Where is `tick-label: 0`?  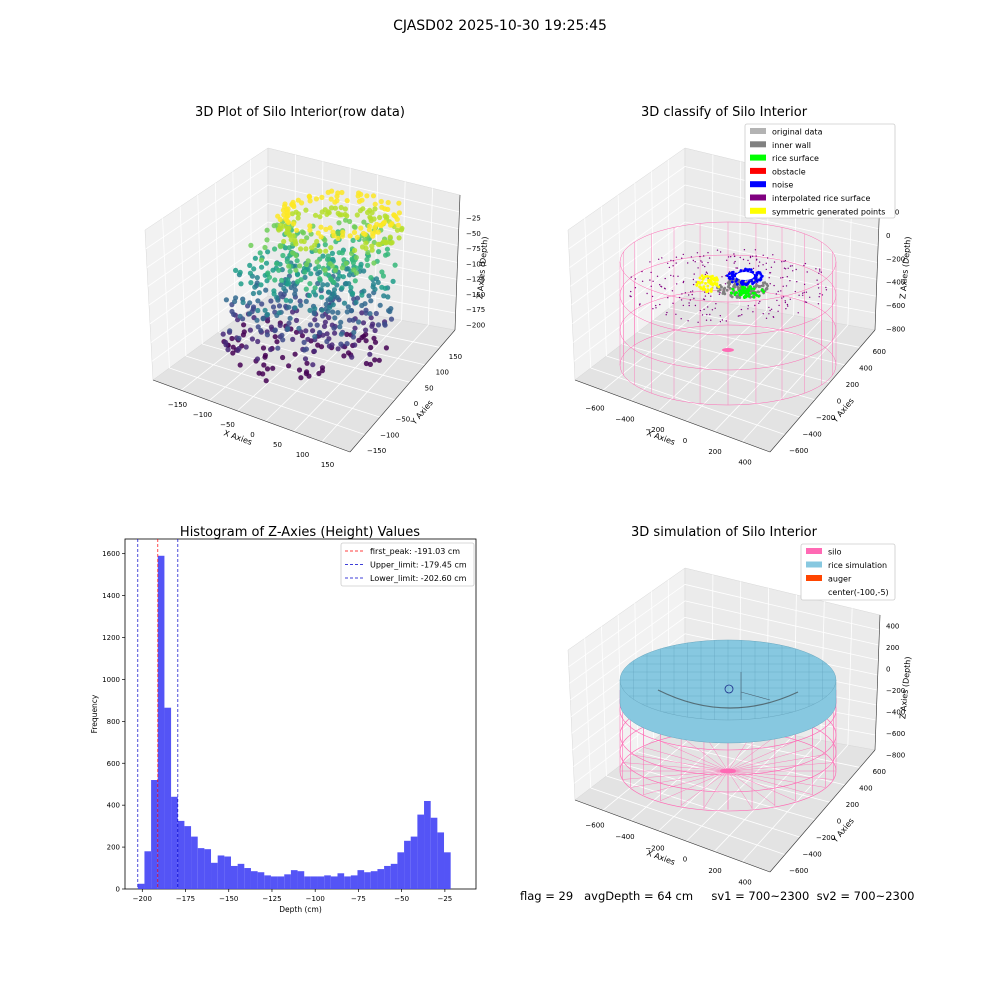
tick-label: 0 is located at coordinates (839, 402).